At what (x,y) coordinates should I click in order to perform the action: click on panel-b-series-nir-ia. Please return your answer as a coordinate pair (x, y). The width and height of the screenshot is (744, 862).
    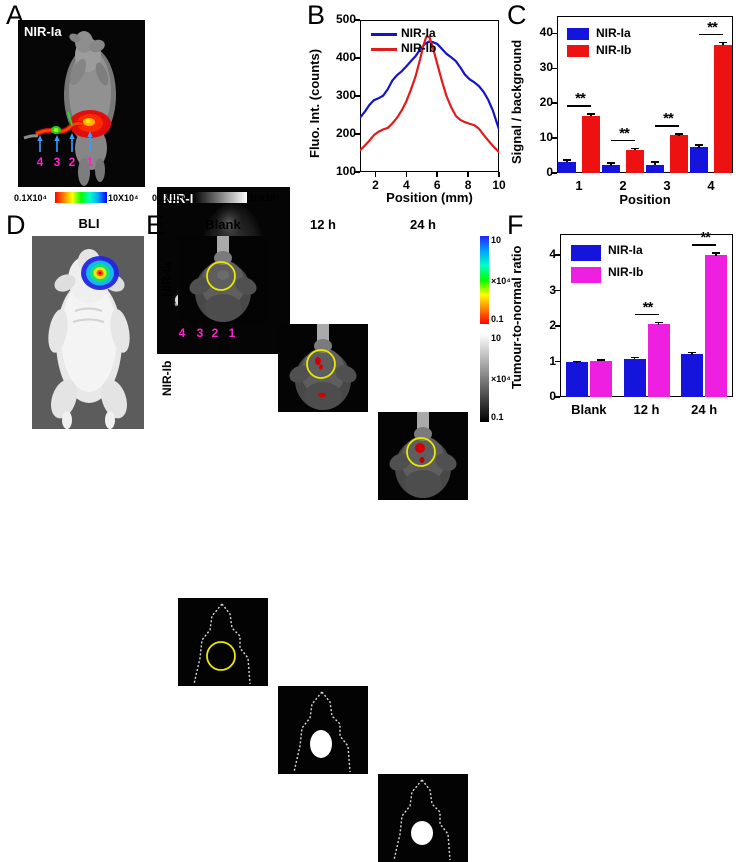
    Looking at the image, I should click on (429, 85).